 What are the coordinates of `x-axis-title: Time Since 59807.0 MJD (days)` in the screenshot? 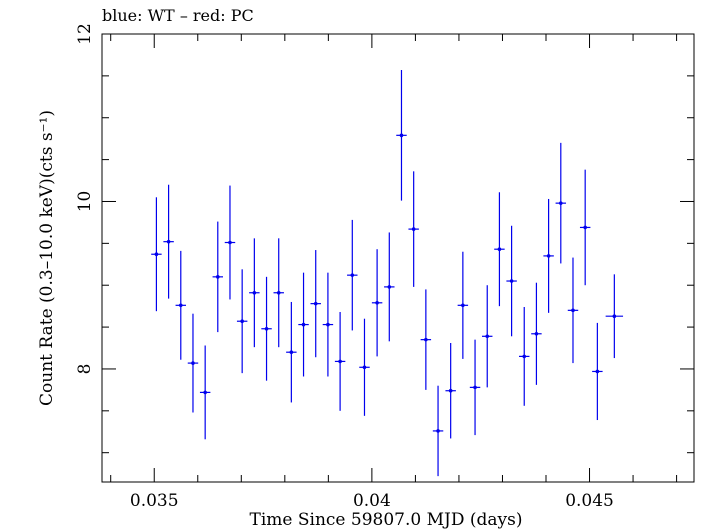 It's located at (386, 520).